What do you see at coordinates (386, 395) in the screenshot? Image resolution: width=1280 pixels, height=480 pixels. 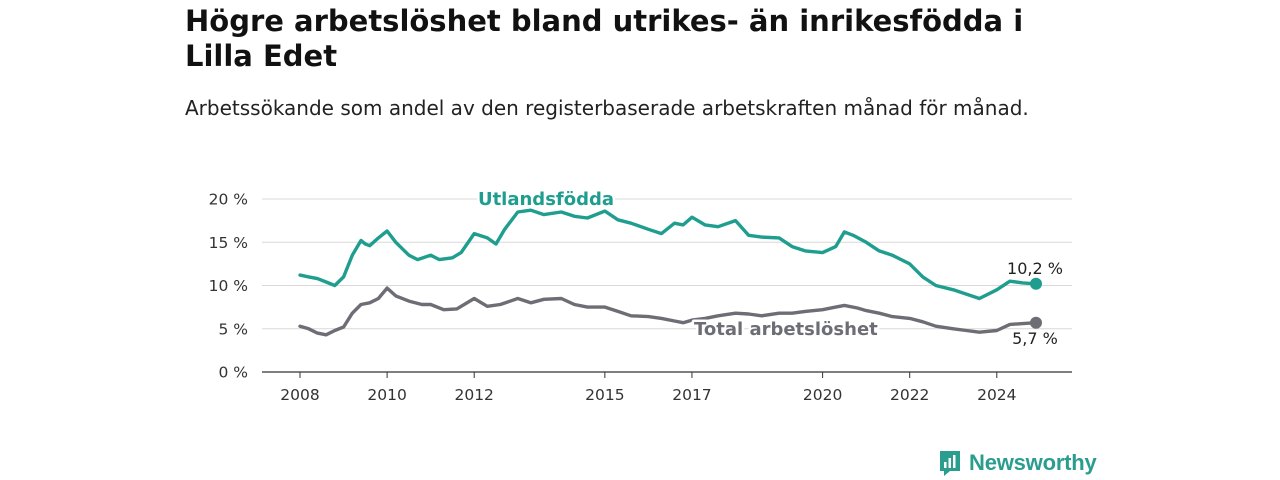 I see `x-tick-label: 2010` at bounding box center [386, 395].